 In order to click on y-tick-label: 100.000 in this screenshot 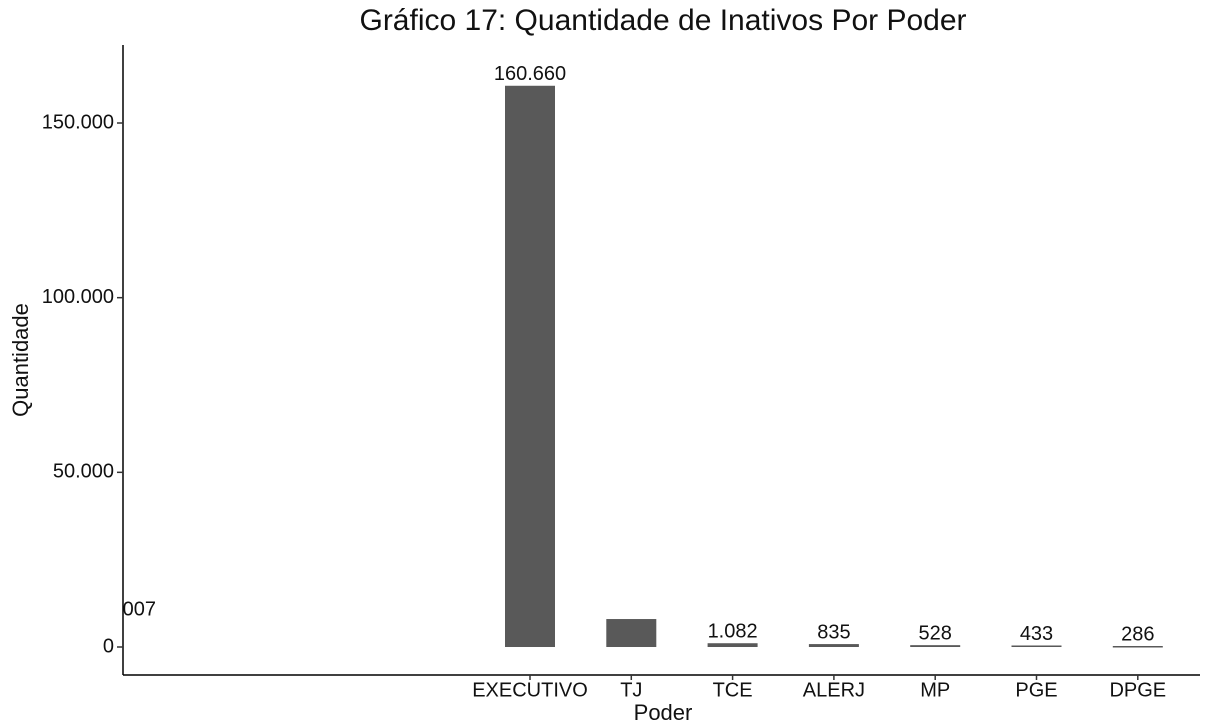, I will do `click(78, 297)`.